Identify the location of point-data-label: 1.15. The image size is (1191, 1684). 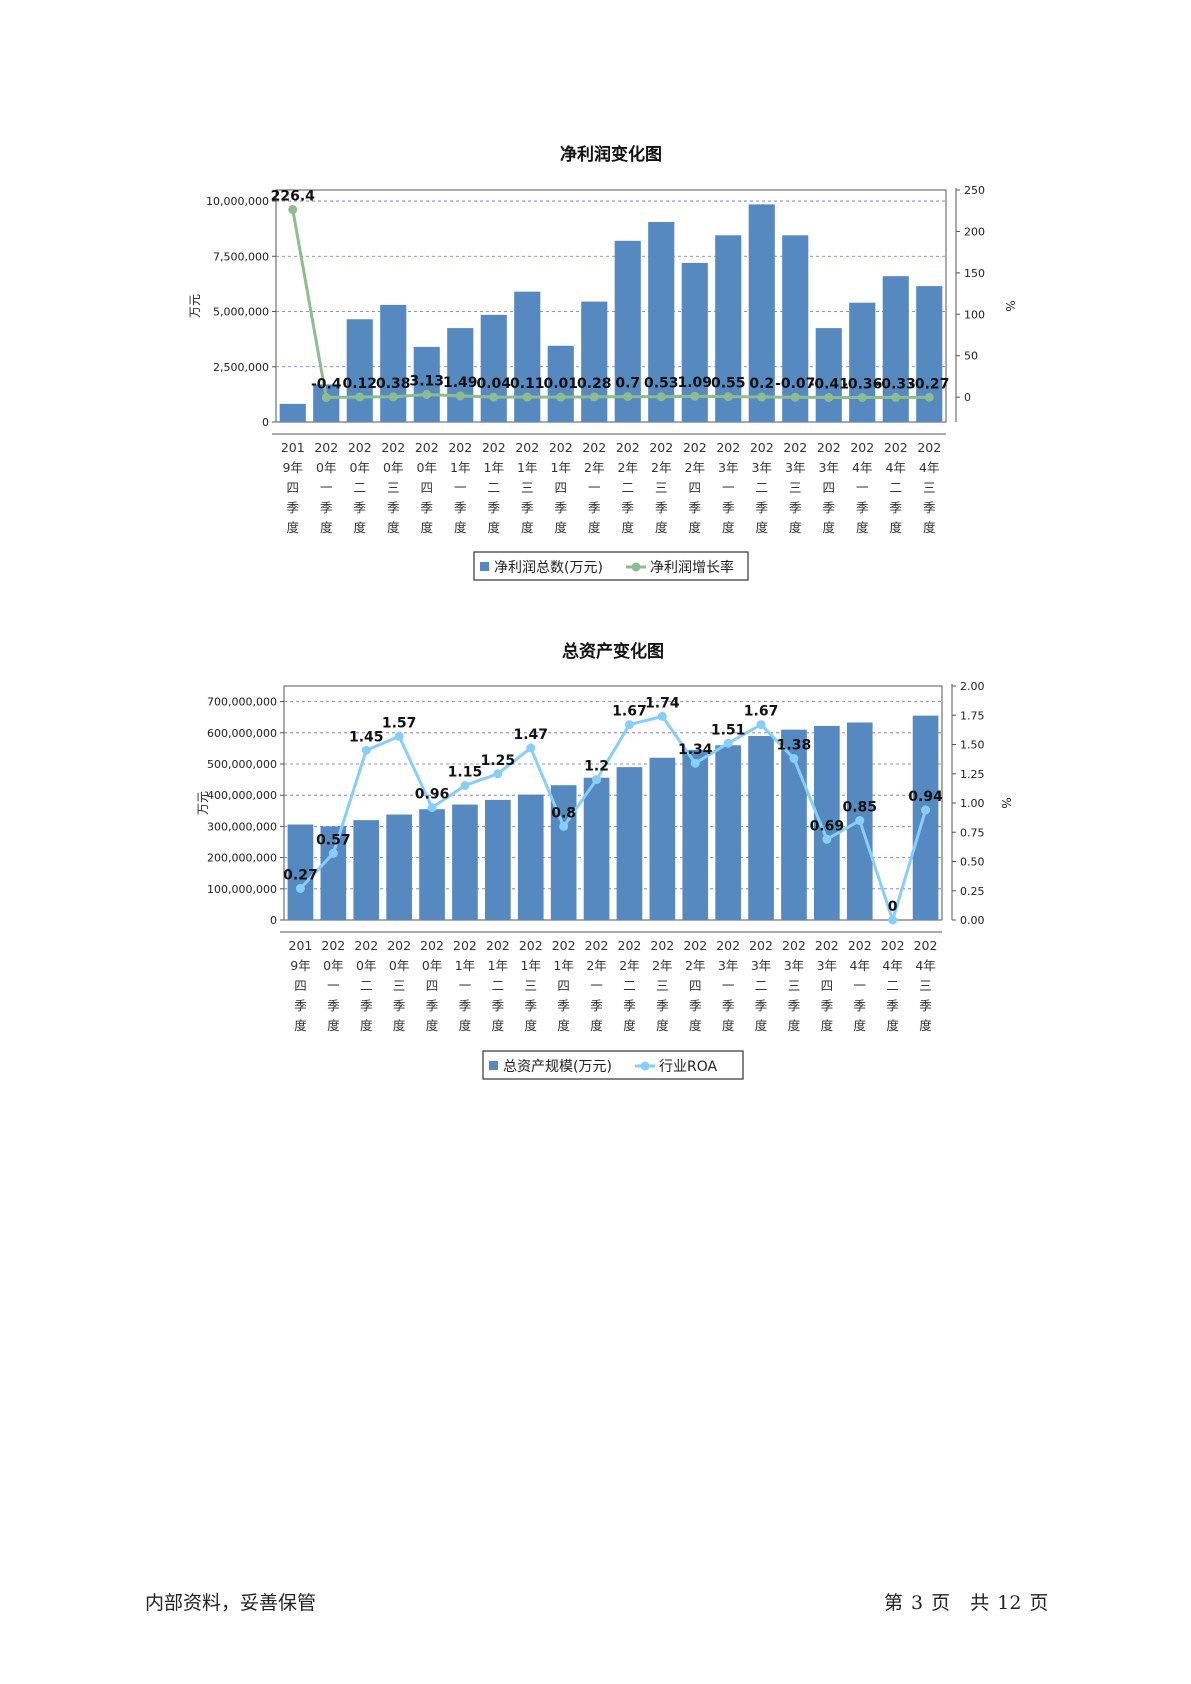
(465, 772).